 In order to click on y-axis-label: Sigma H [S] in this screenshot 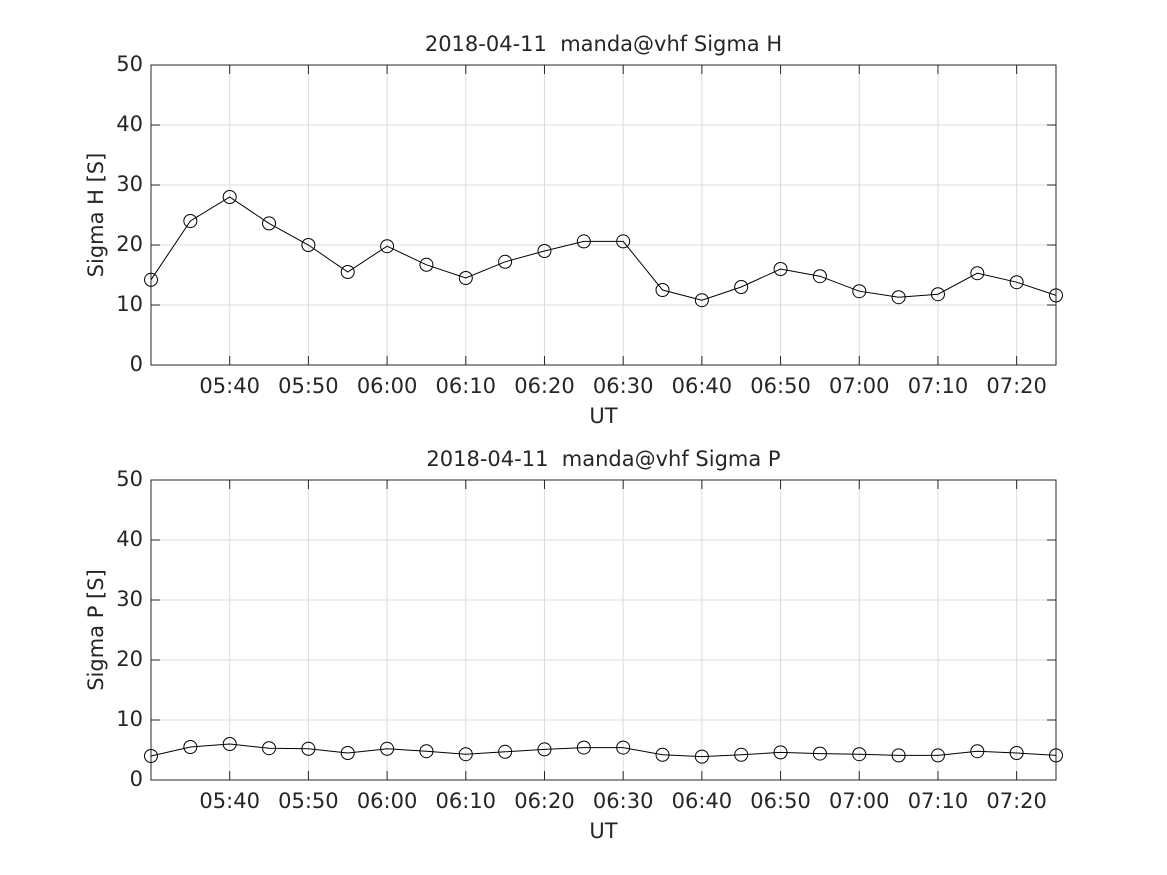, I will do `click(96, 215)`.